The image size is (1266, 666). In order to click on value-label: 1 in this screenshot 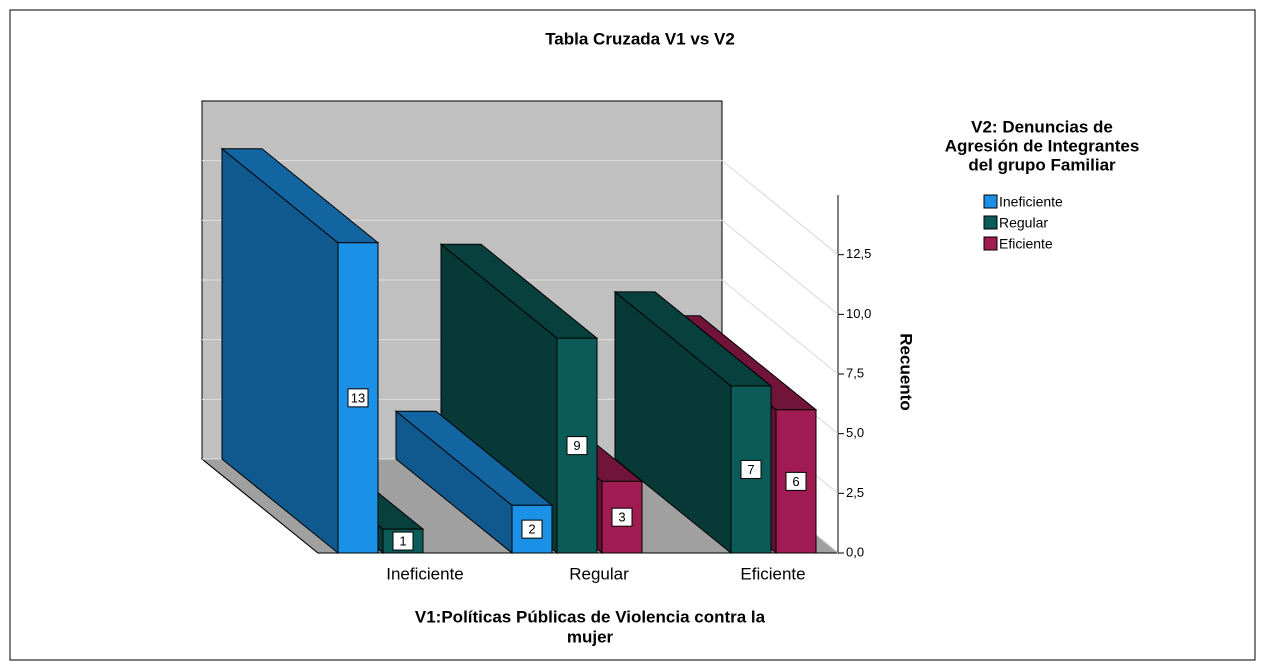, I will do `click(402, 541)`.